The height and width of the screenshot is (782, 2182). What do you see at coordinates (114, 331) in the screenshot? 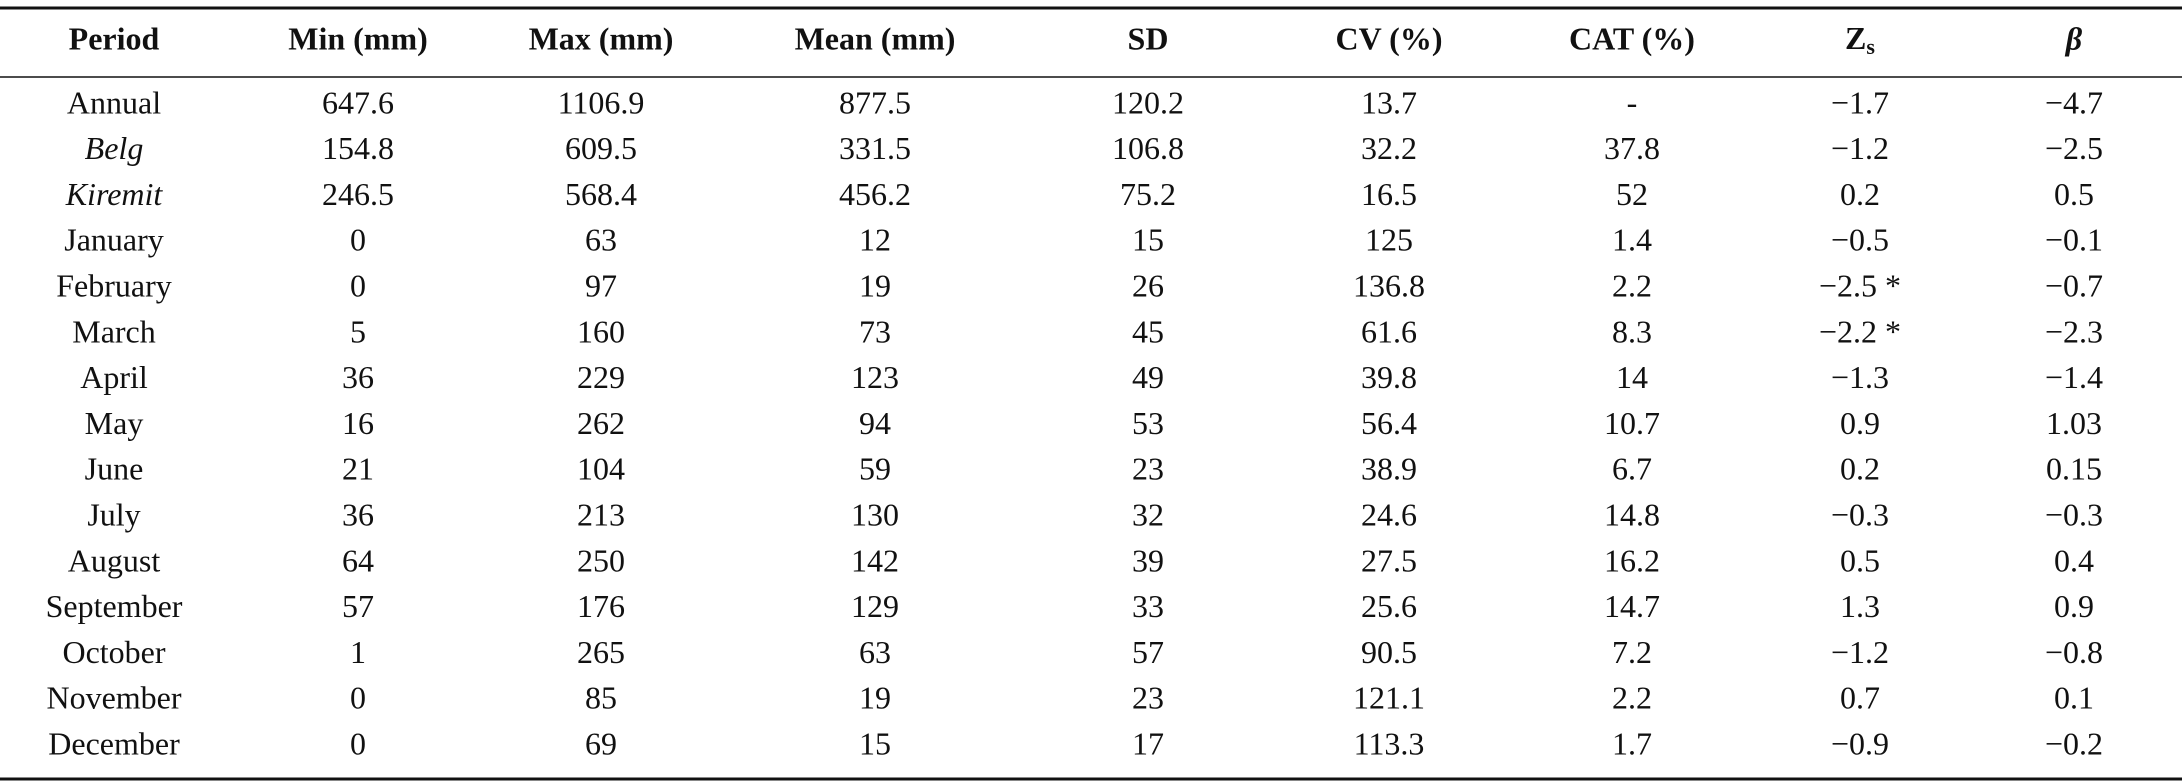
I see `row-label: March` at bounding box center [114, 331].